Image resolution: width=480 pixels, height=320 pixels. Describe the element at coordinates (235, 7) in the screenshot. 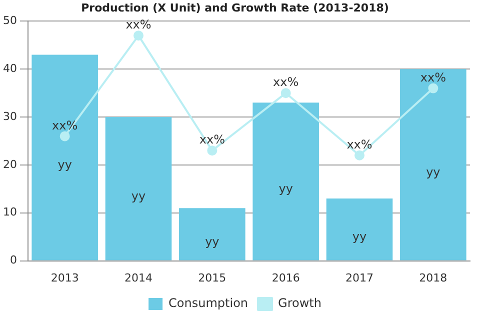

I see `chart-title: Production (X Unit) and Growth Rate (2013-2018)` at that location.